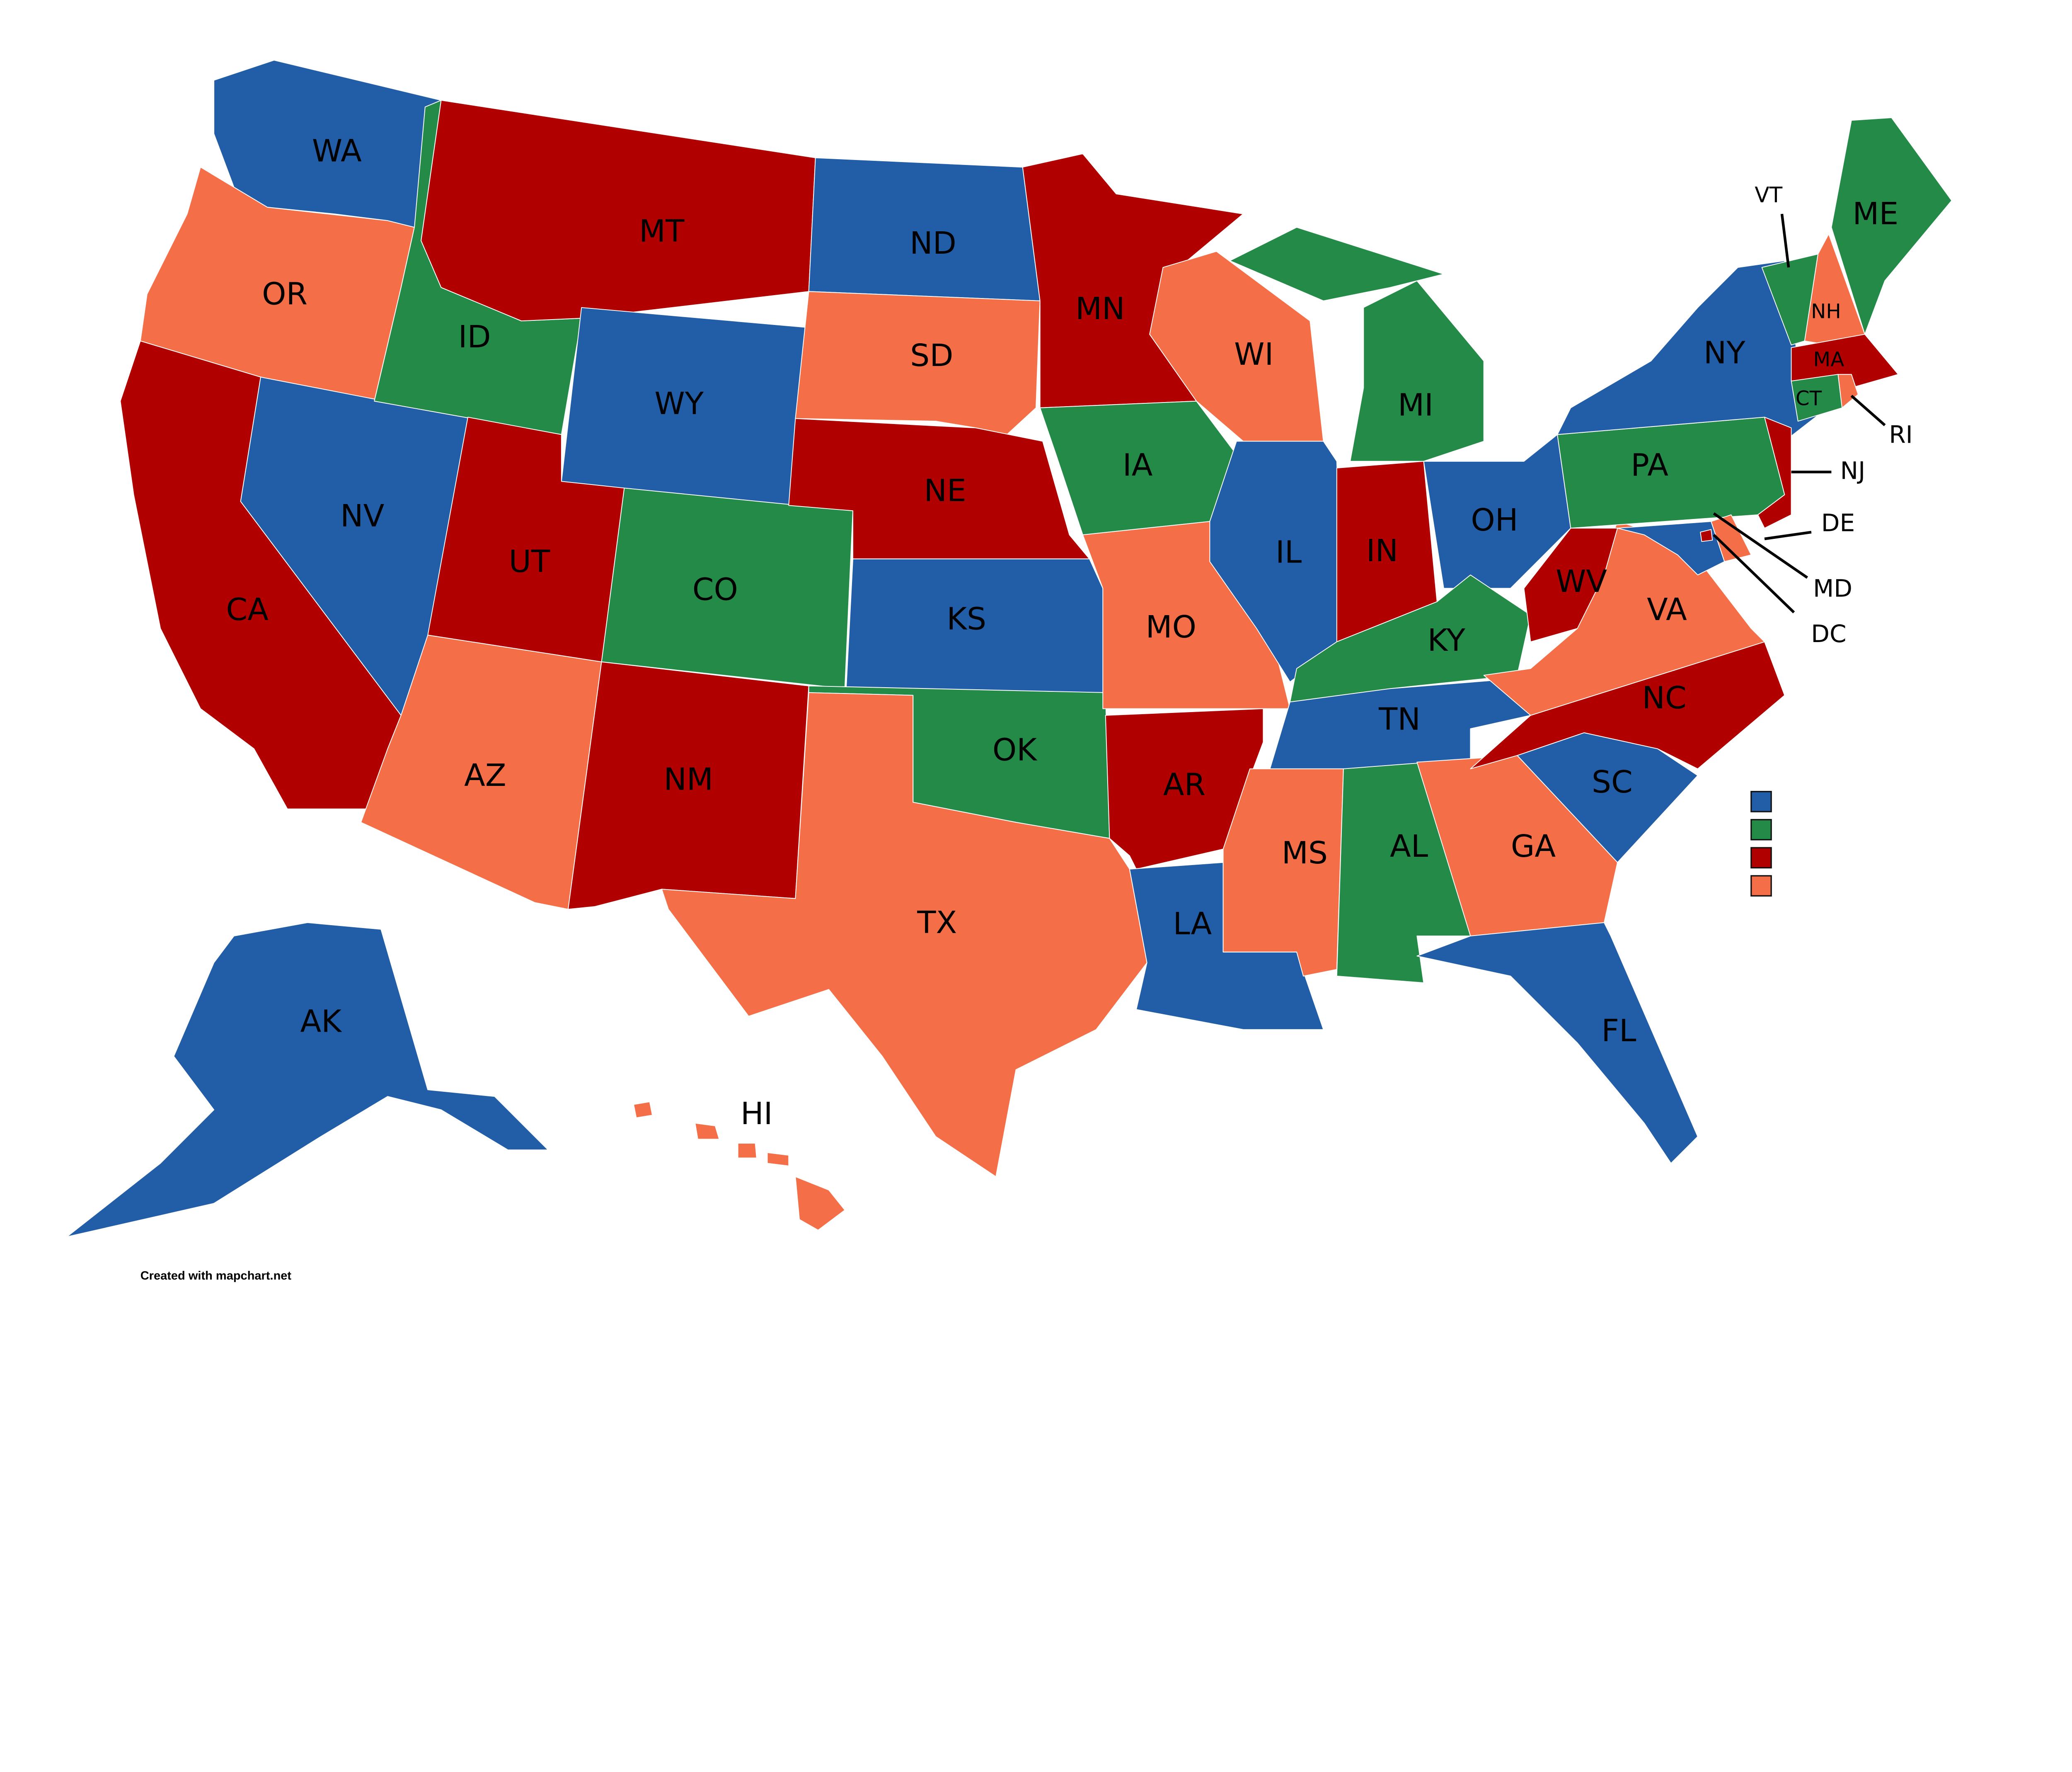 This screenshot has width=2072, height=1772. What do you see at coordinates (679, 404) in the screenshot?
I see `state-label-wy: WY` at bounding box center [679, 404].